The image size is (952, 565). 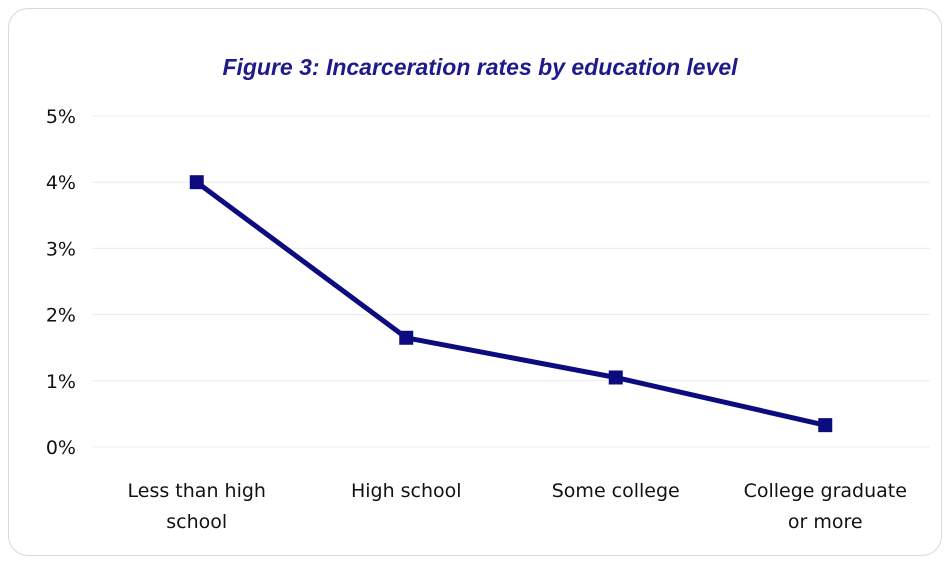 I want to click on x-tick-label: Less than high school, so click(x=197, y=506).